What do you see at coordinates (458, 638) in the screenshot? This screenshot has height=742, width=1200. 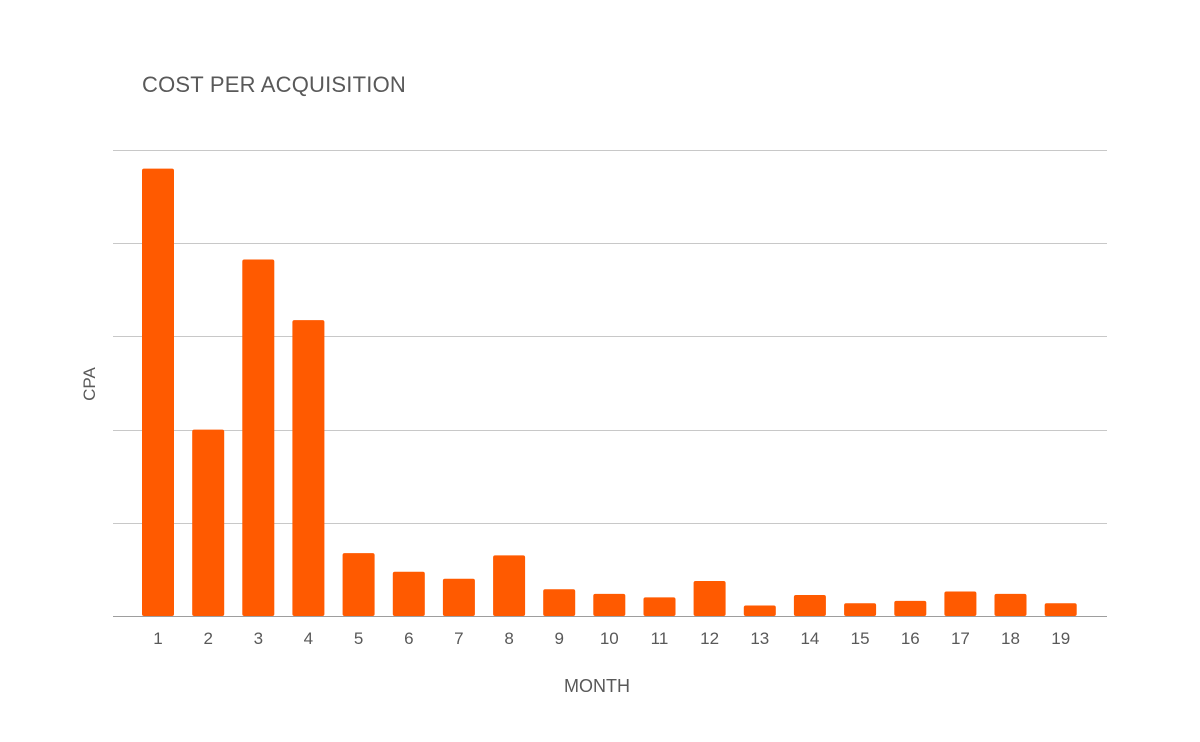 I see `x-tick-label: 7` at bounding box center [458, 638].